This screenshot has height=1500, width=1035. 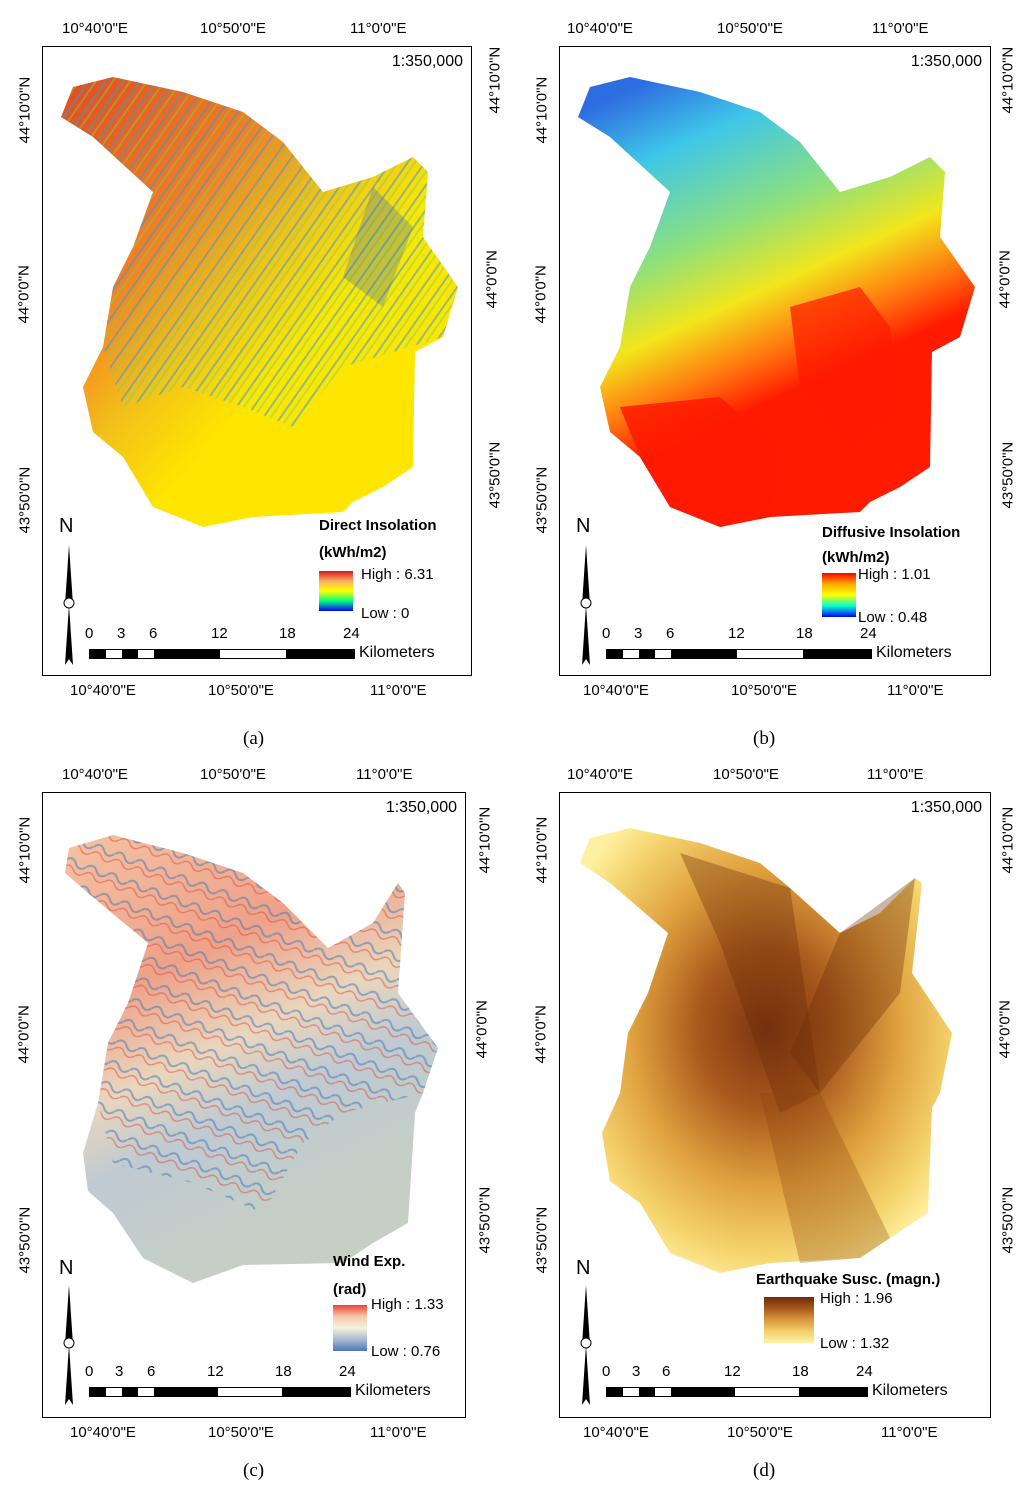 I want to click on legend-high: High : 1.01, so click(x=894, y=574).